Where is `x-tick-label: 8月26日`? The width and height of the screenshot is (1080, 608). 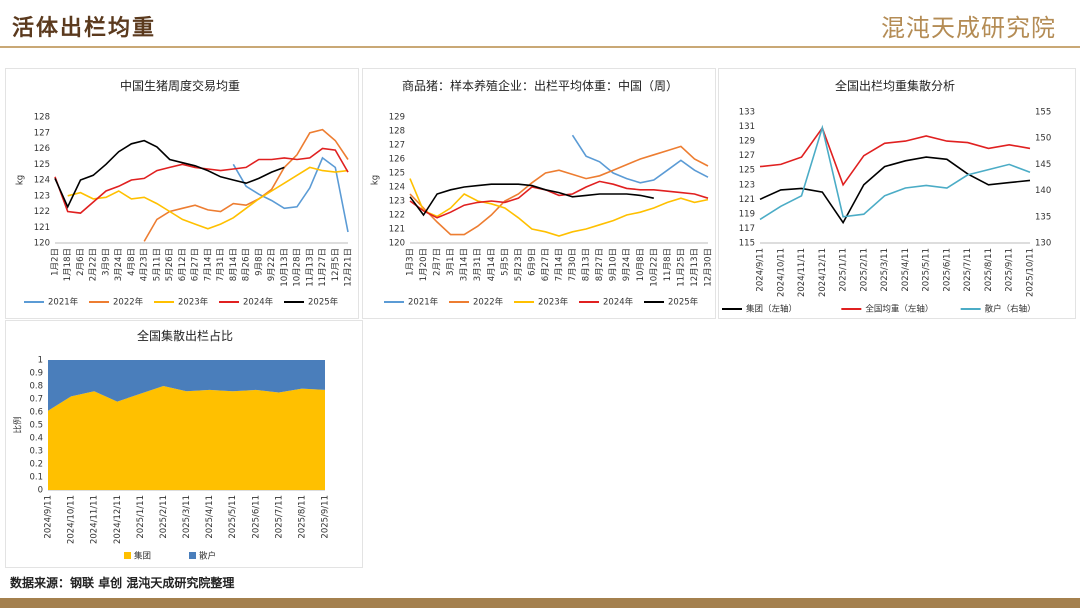 x-tick-label: 8月26日 is located at coordinates (247, 264).